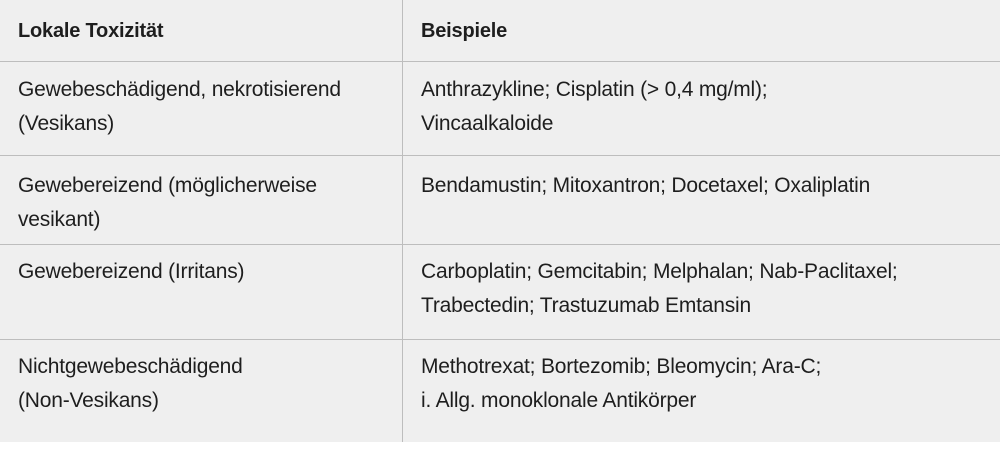  I want to click on header-label-examples: Beispiele, so click(464, 31).